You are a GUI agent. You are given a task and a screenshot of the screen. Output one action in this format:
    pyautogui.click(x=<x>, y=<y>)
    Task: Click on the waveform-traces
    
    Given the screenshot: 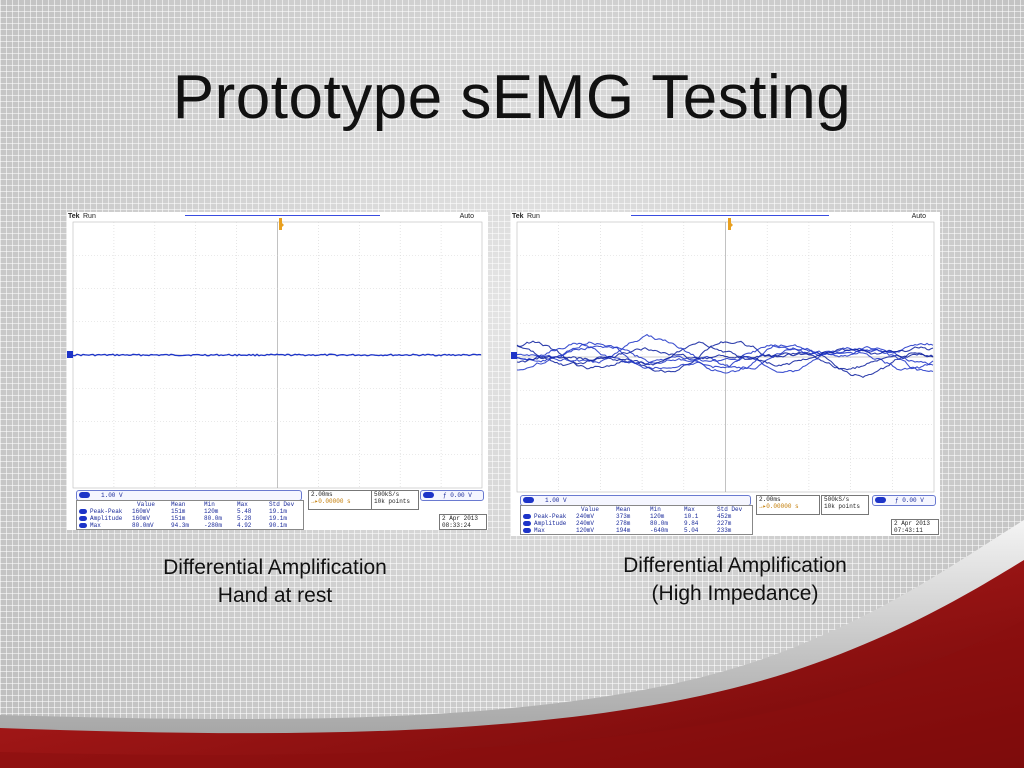 What is the action you would take?
    pyautogui.click(x=725, y=355)
    